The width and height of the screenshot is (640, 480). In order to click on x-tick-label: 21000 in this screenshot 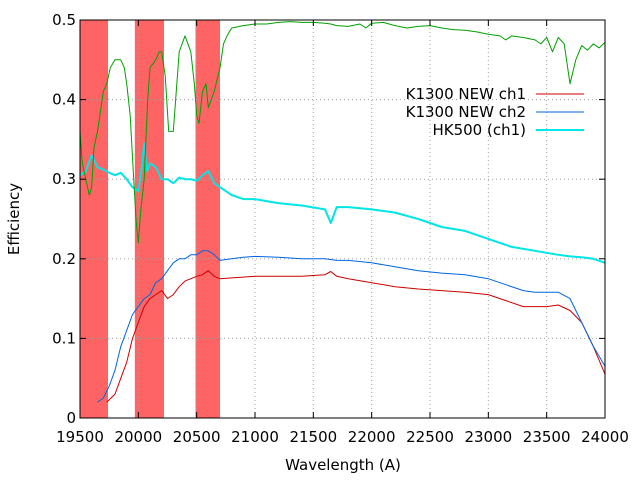, I will do `click(255, 437)`.